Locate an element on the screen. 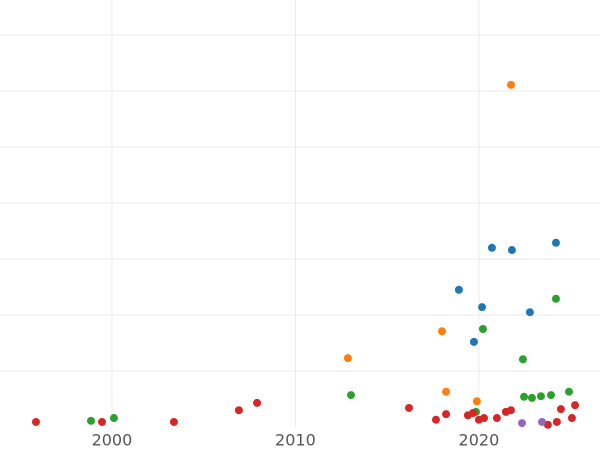  x-tick-label: 2020 is located at coordinates (479, 440).